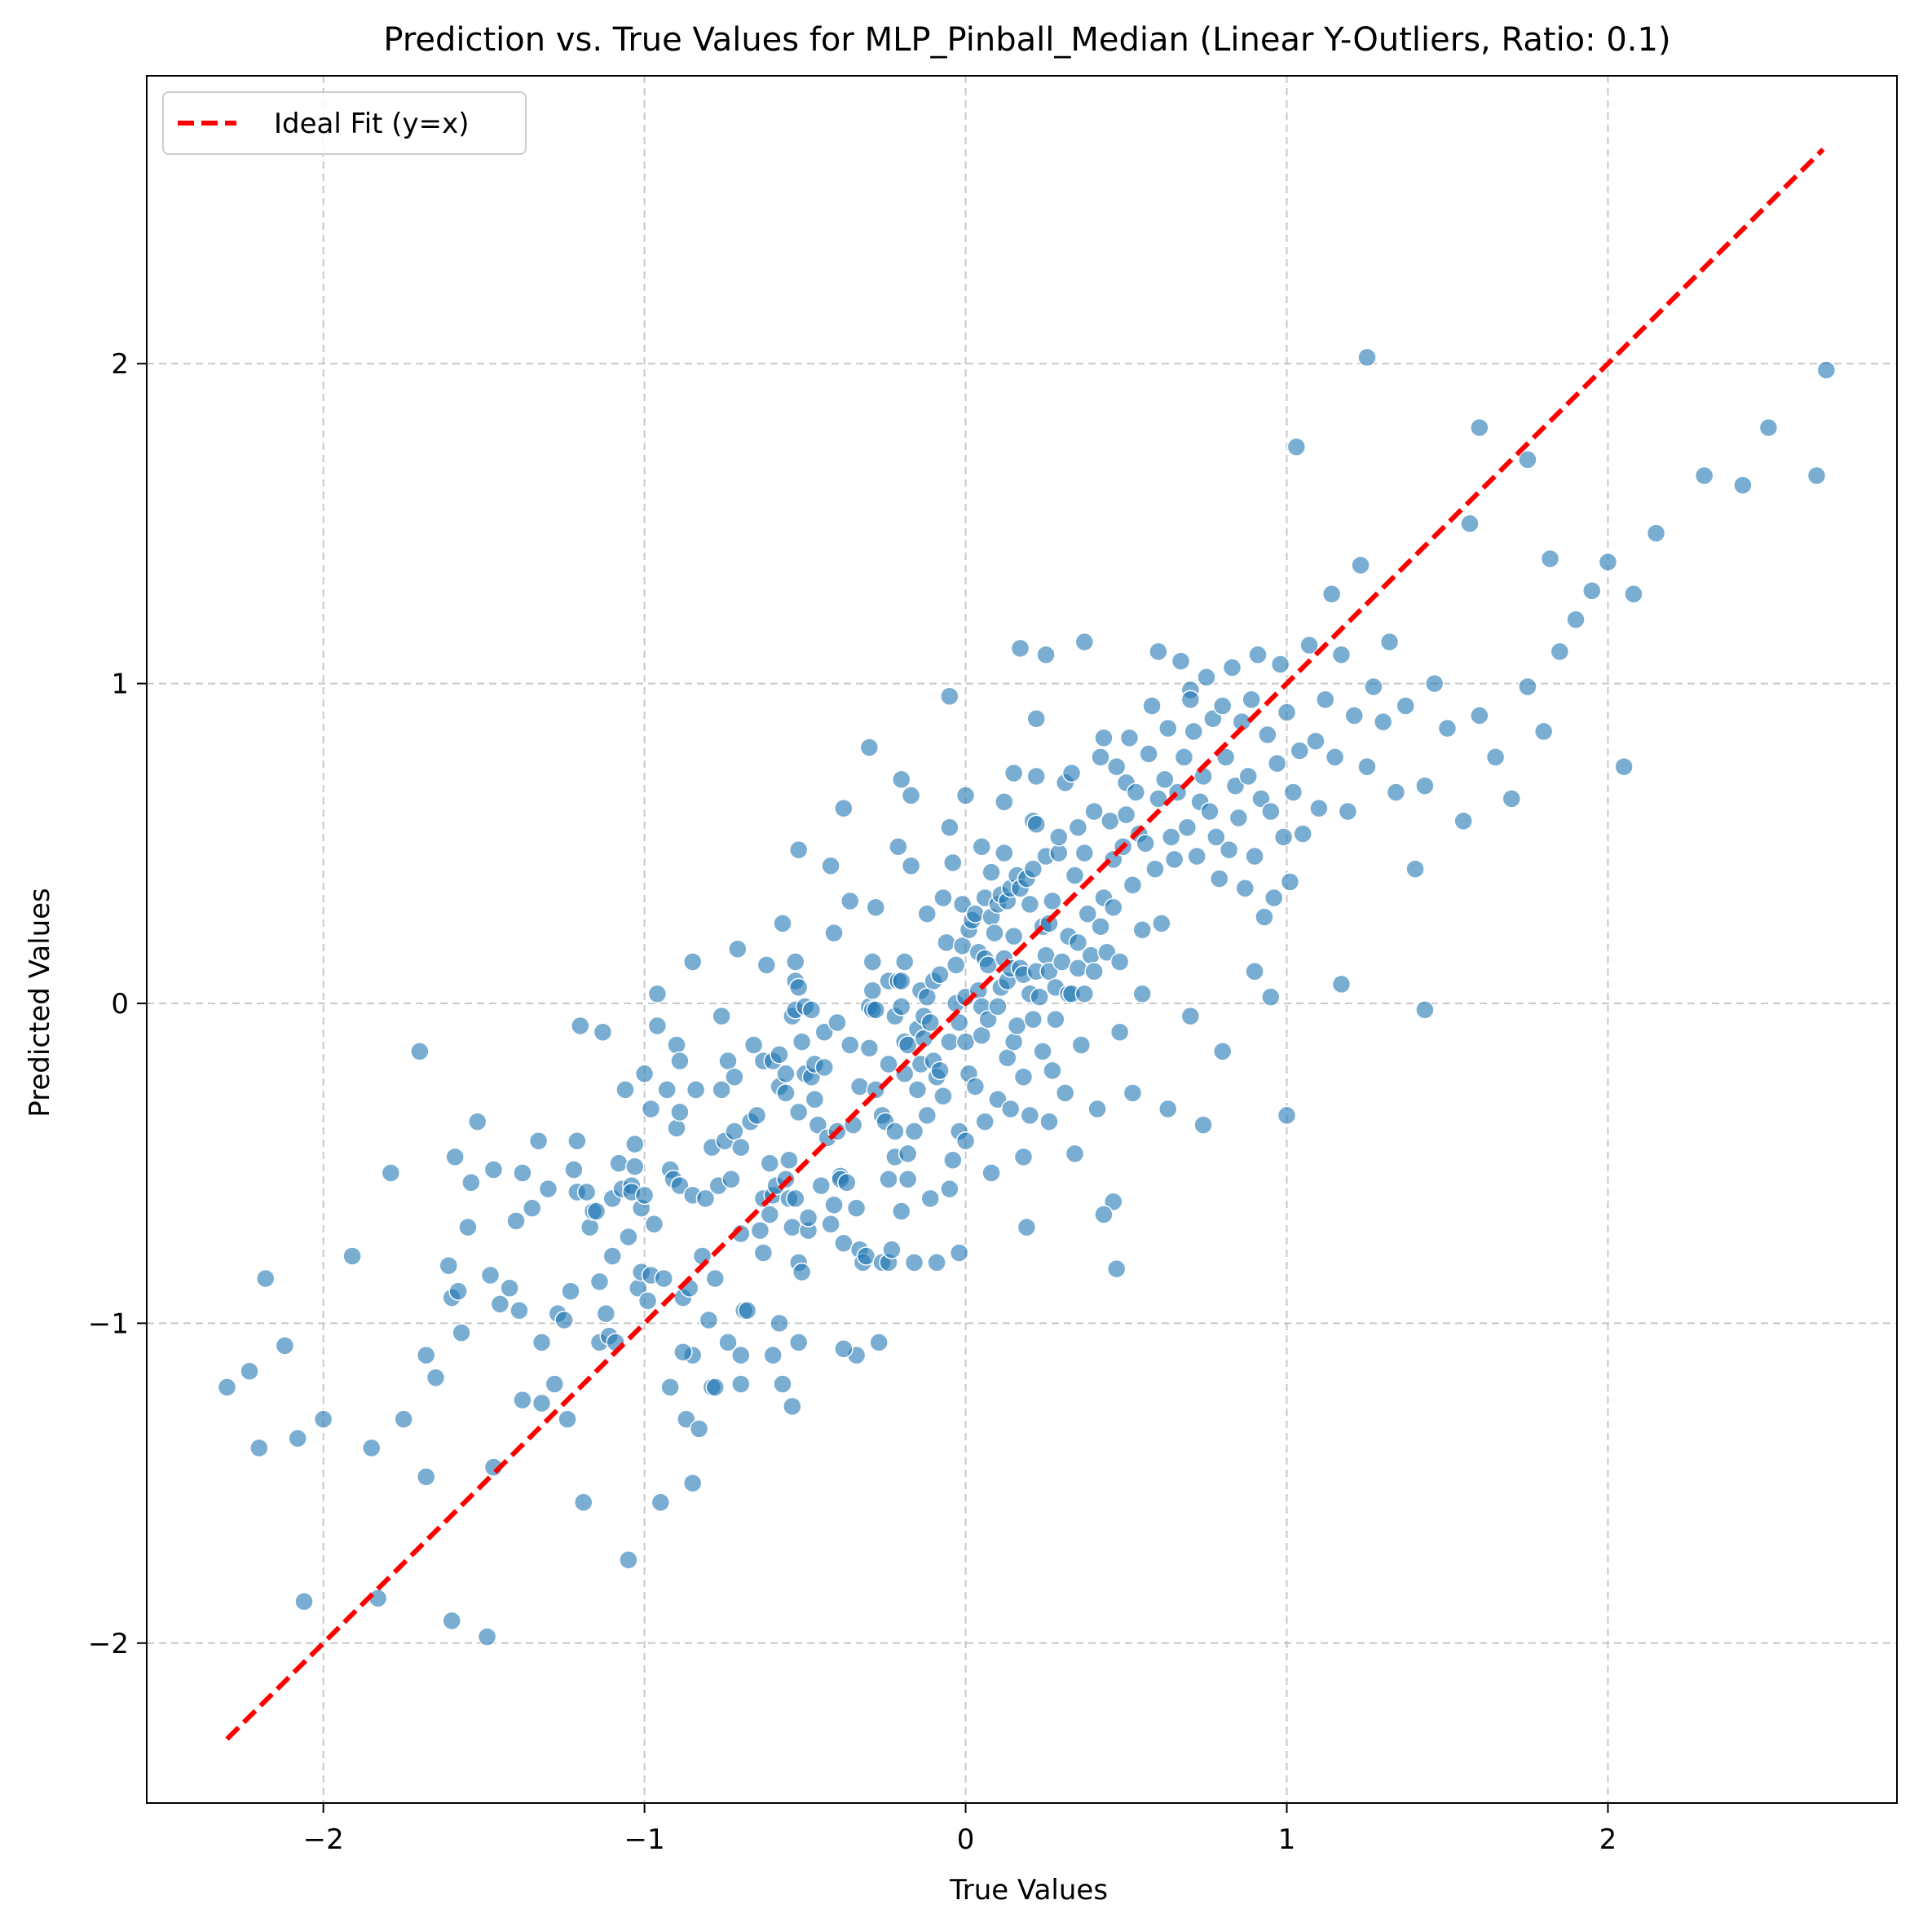 The height and width of the screenshot is (1931, 1932). What do you see at coordinates (344, 123) in the screenshot?
I see `legend-box` at bounding box center [344, 123].